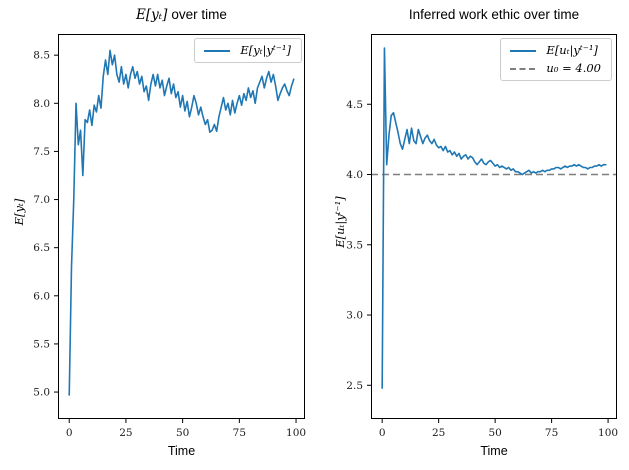 The image size is (629, 470). I want to click on right-plot-title: Inferred work ethic over time, so click(494, 14).